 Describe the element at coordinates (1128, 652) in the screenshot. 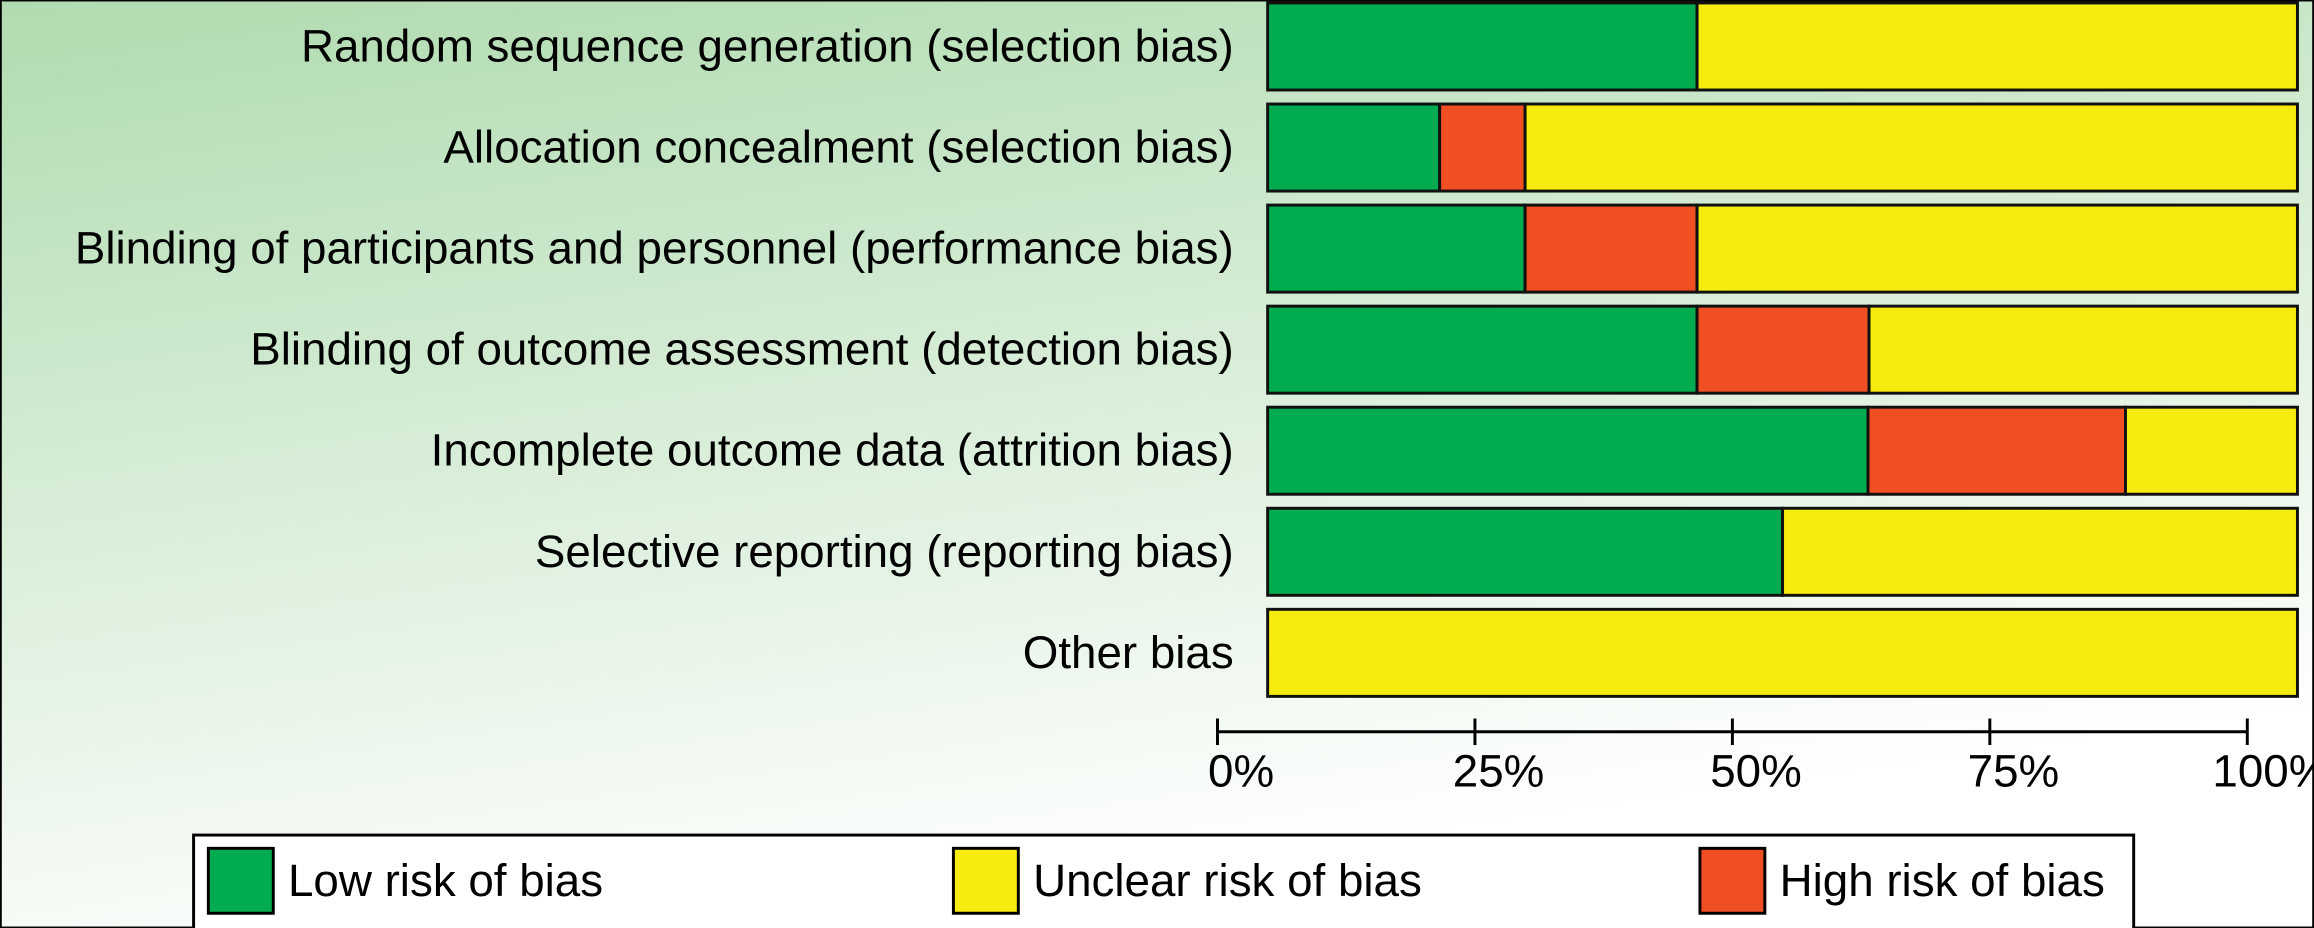

I see `category-label: Other bias` at that location.